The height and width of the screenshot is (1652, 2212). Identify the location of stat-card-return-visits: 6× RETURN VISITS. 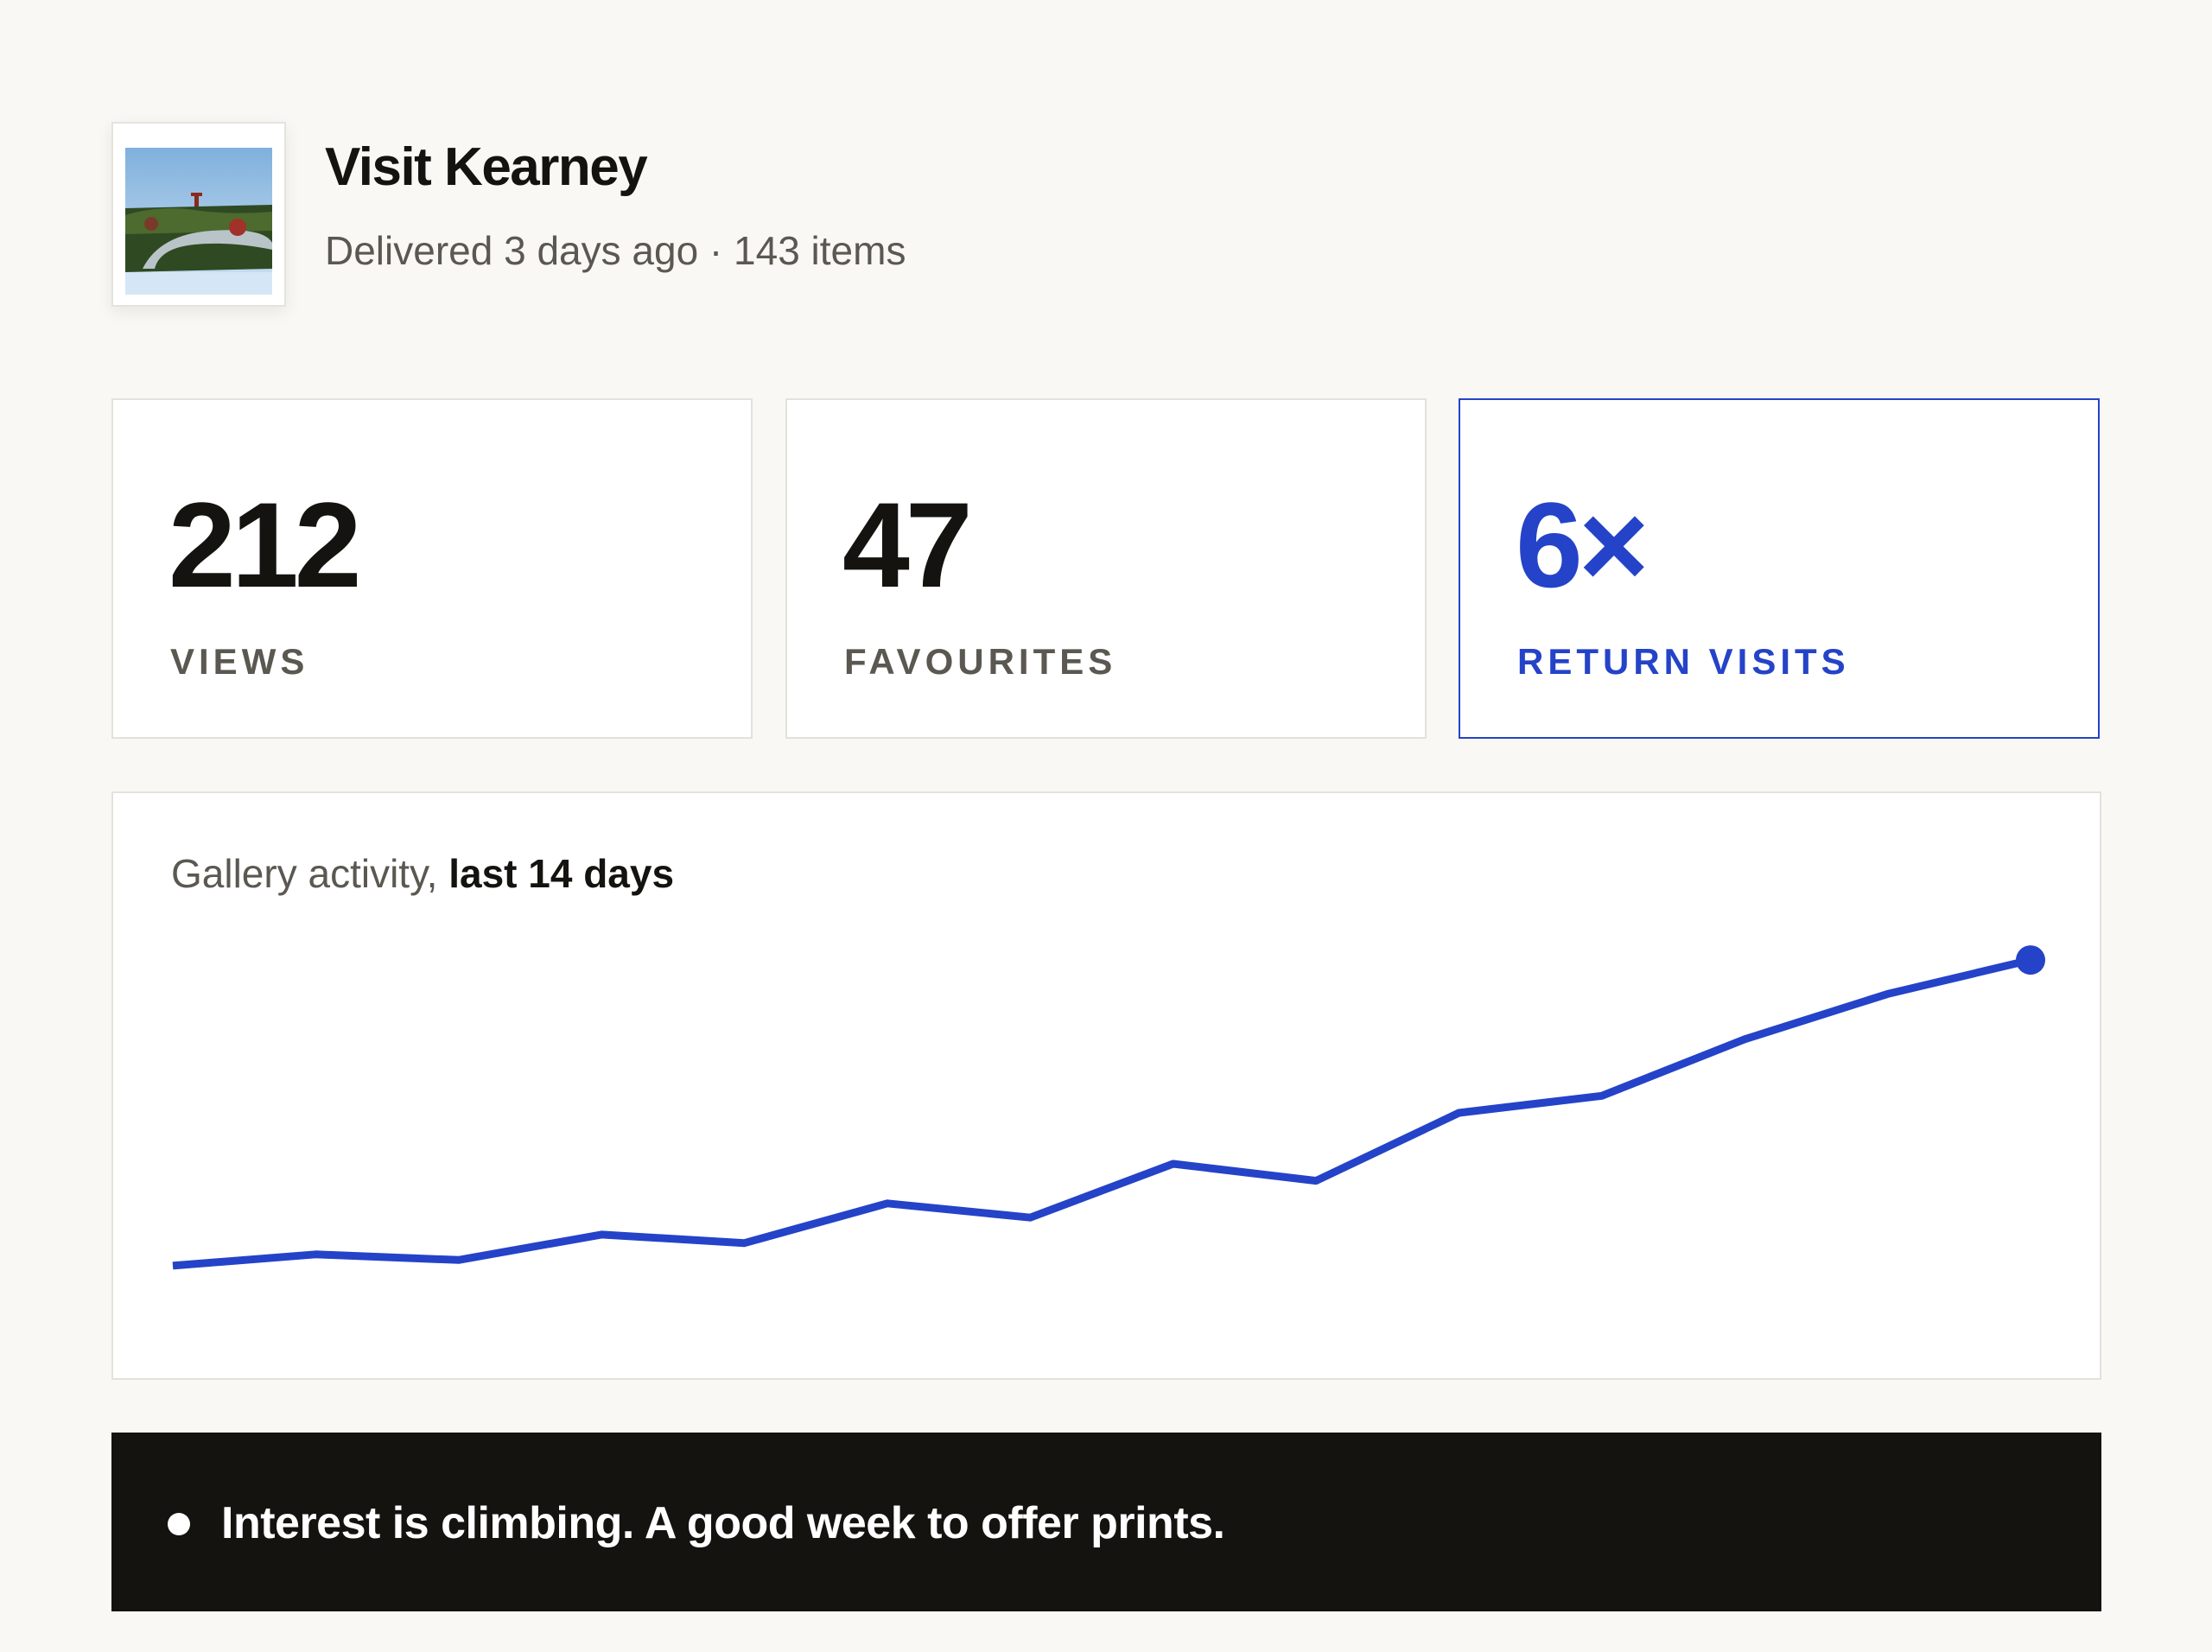
(1779, 569).